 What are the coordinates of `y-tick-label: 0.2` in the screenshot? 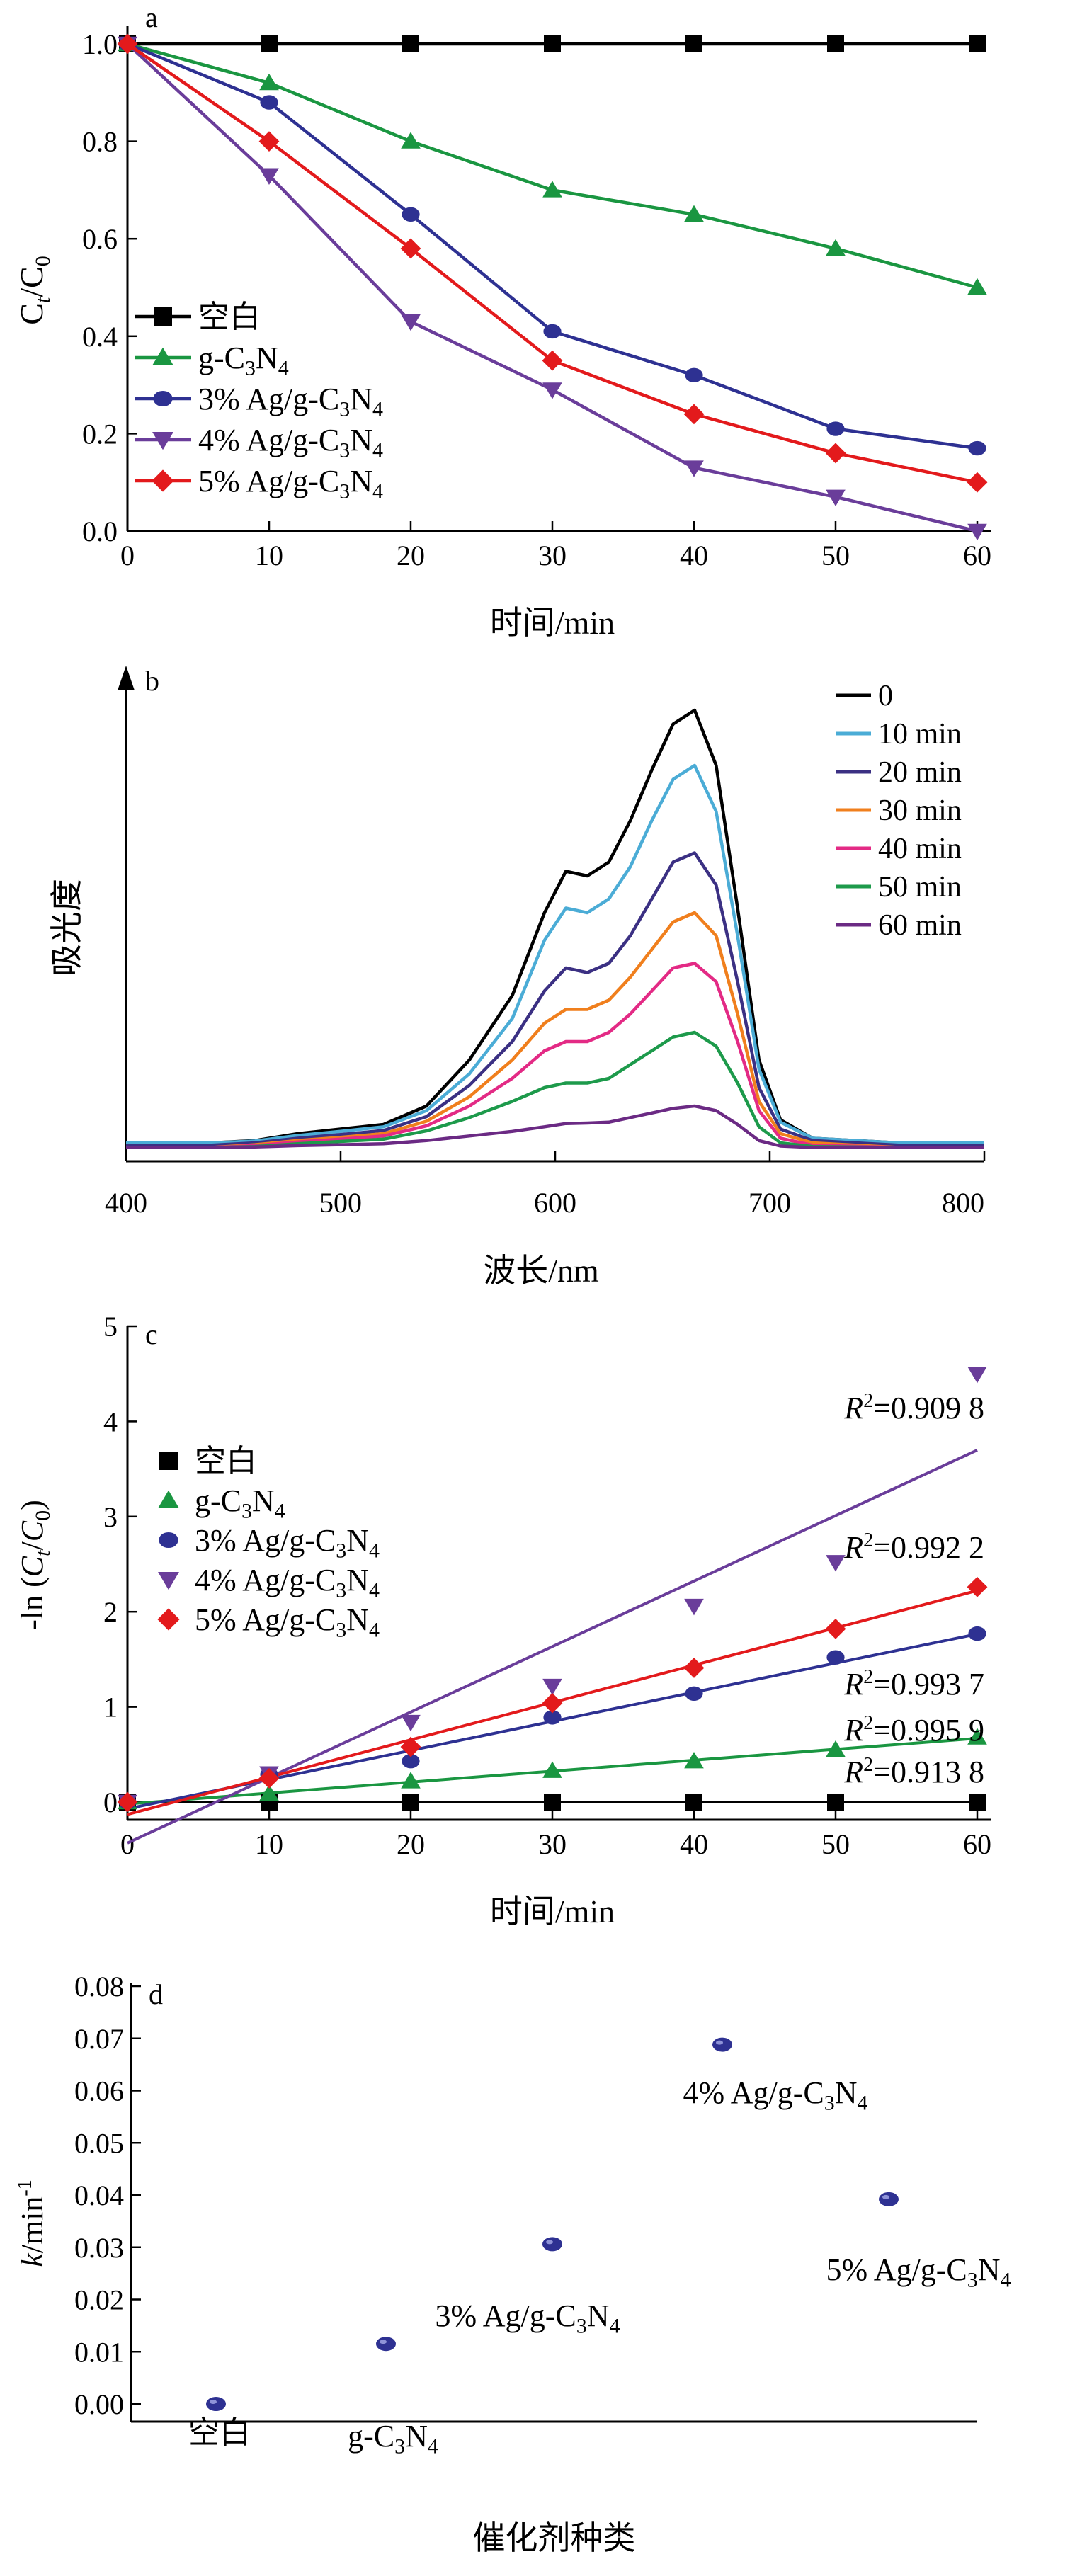 It's located at (100, 434).